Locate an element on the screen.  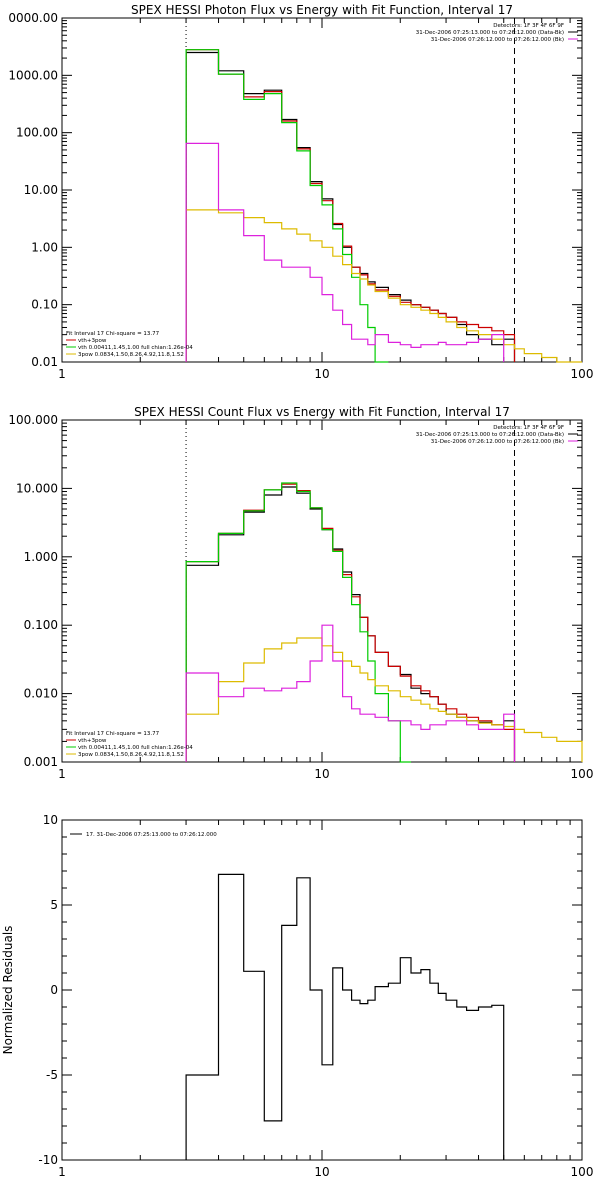
y-tick-label: 0.01 is located at coordinates (44, 362).